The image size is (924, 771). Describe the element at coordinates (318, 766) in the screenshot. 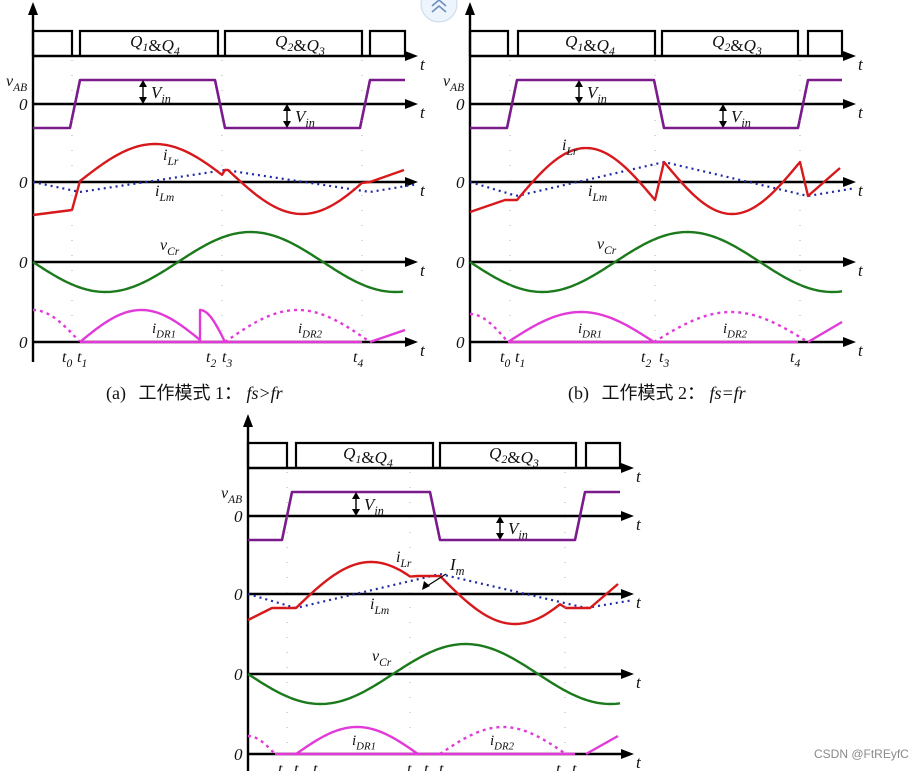

I see `time-label-tx: tx` at that location.